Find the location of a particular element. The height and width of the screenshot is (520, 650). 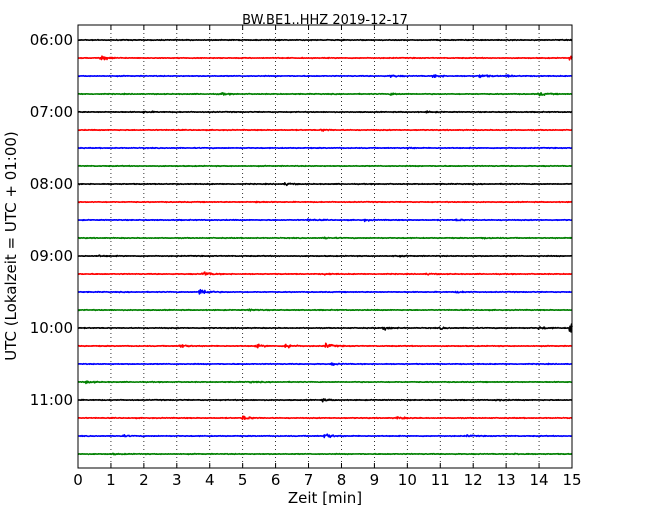

x-tick-label: 4 is located at coordinates (210, 480).